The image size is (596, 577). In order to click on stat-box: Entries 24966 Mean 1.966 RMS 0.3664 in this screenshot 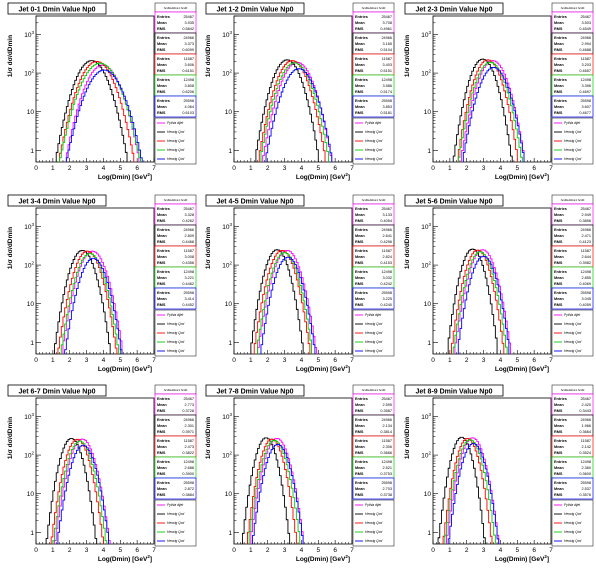, I will do `click(572, 425)`.